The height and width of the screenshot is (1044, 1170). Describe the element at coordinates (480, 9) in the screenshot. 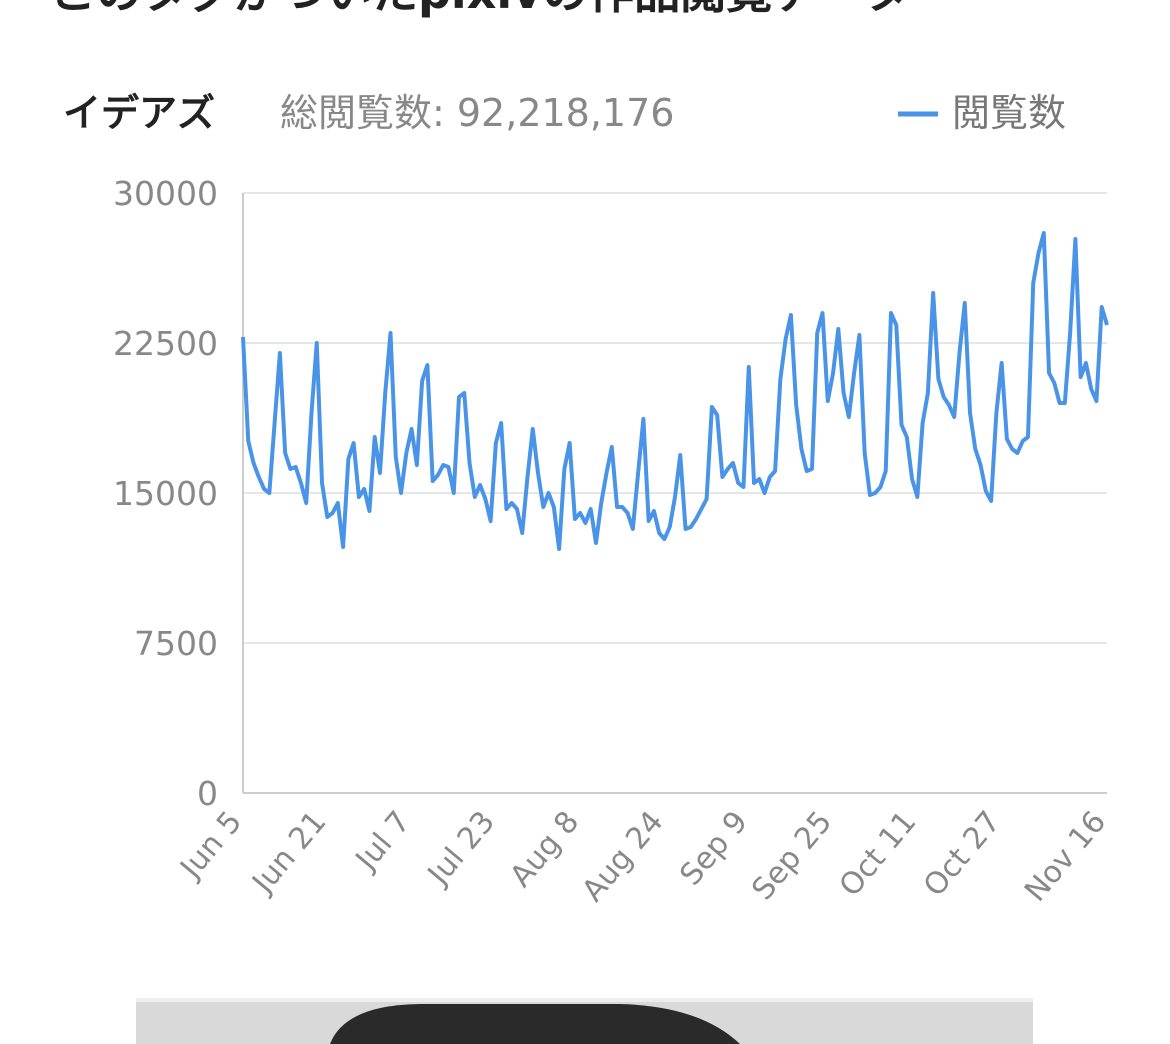

I see `page-title: このタグがついたpixivの作品閲覧データ` at that location.